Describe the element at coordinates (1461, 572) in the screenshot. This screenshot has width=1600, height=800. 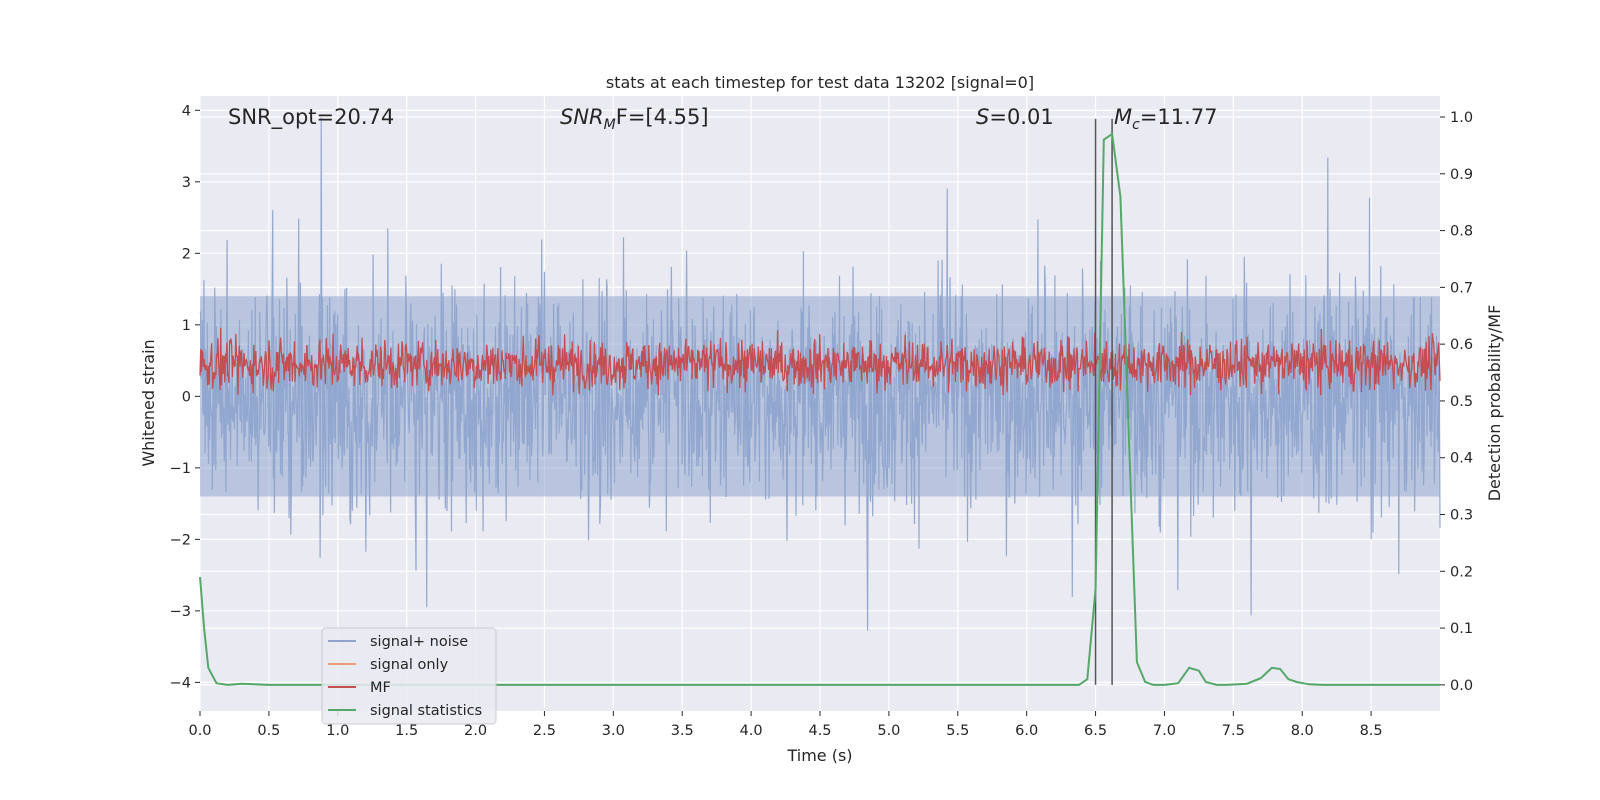
I see `right-y-tick-label: 0.2` at that location.